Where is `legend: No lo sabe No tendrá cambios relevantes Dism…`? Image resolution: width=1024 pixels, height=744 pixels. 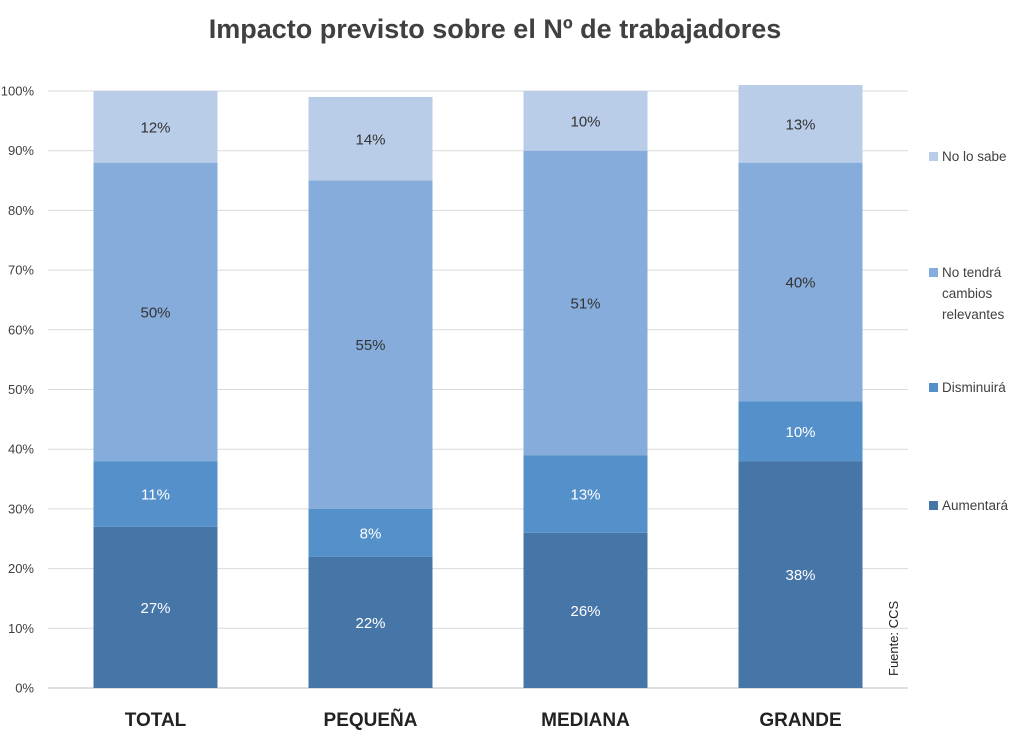 legend: No lo sabe No tendrá cambios relevantes Dism… is located at coordinates (969, 331).